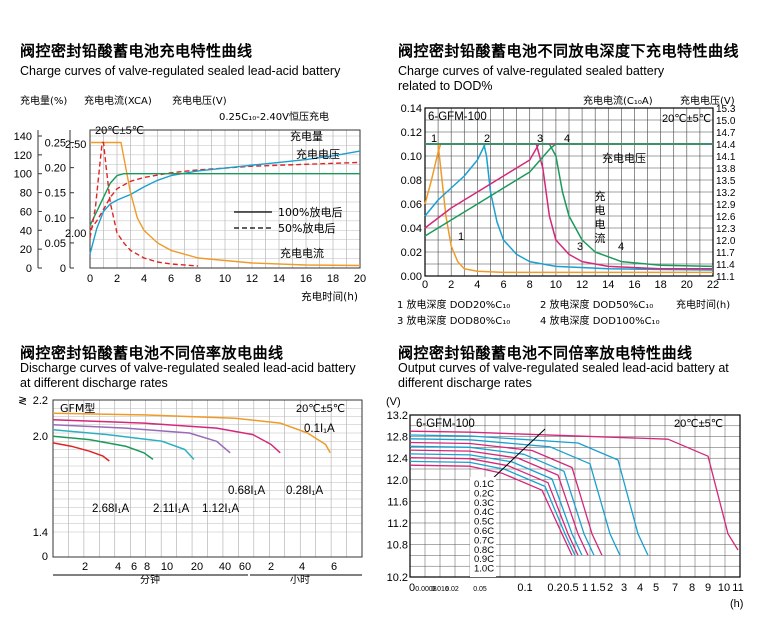 This screenshot has height=623, width=764. I want to click on x-tick-label: 0, so click(412, 588).